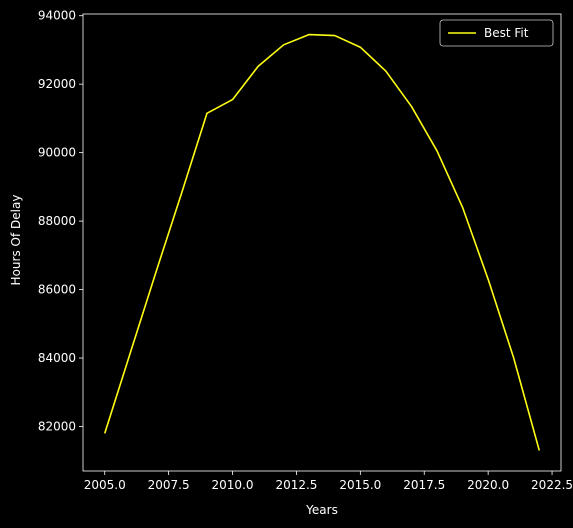  What do you see at coordinates (233, 485) in the screenshot?
I see `x-tick-label: 2010.0` at bounding box center [233, 485].